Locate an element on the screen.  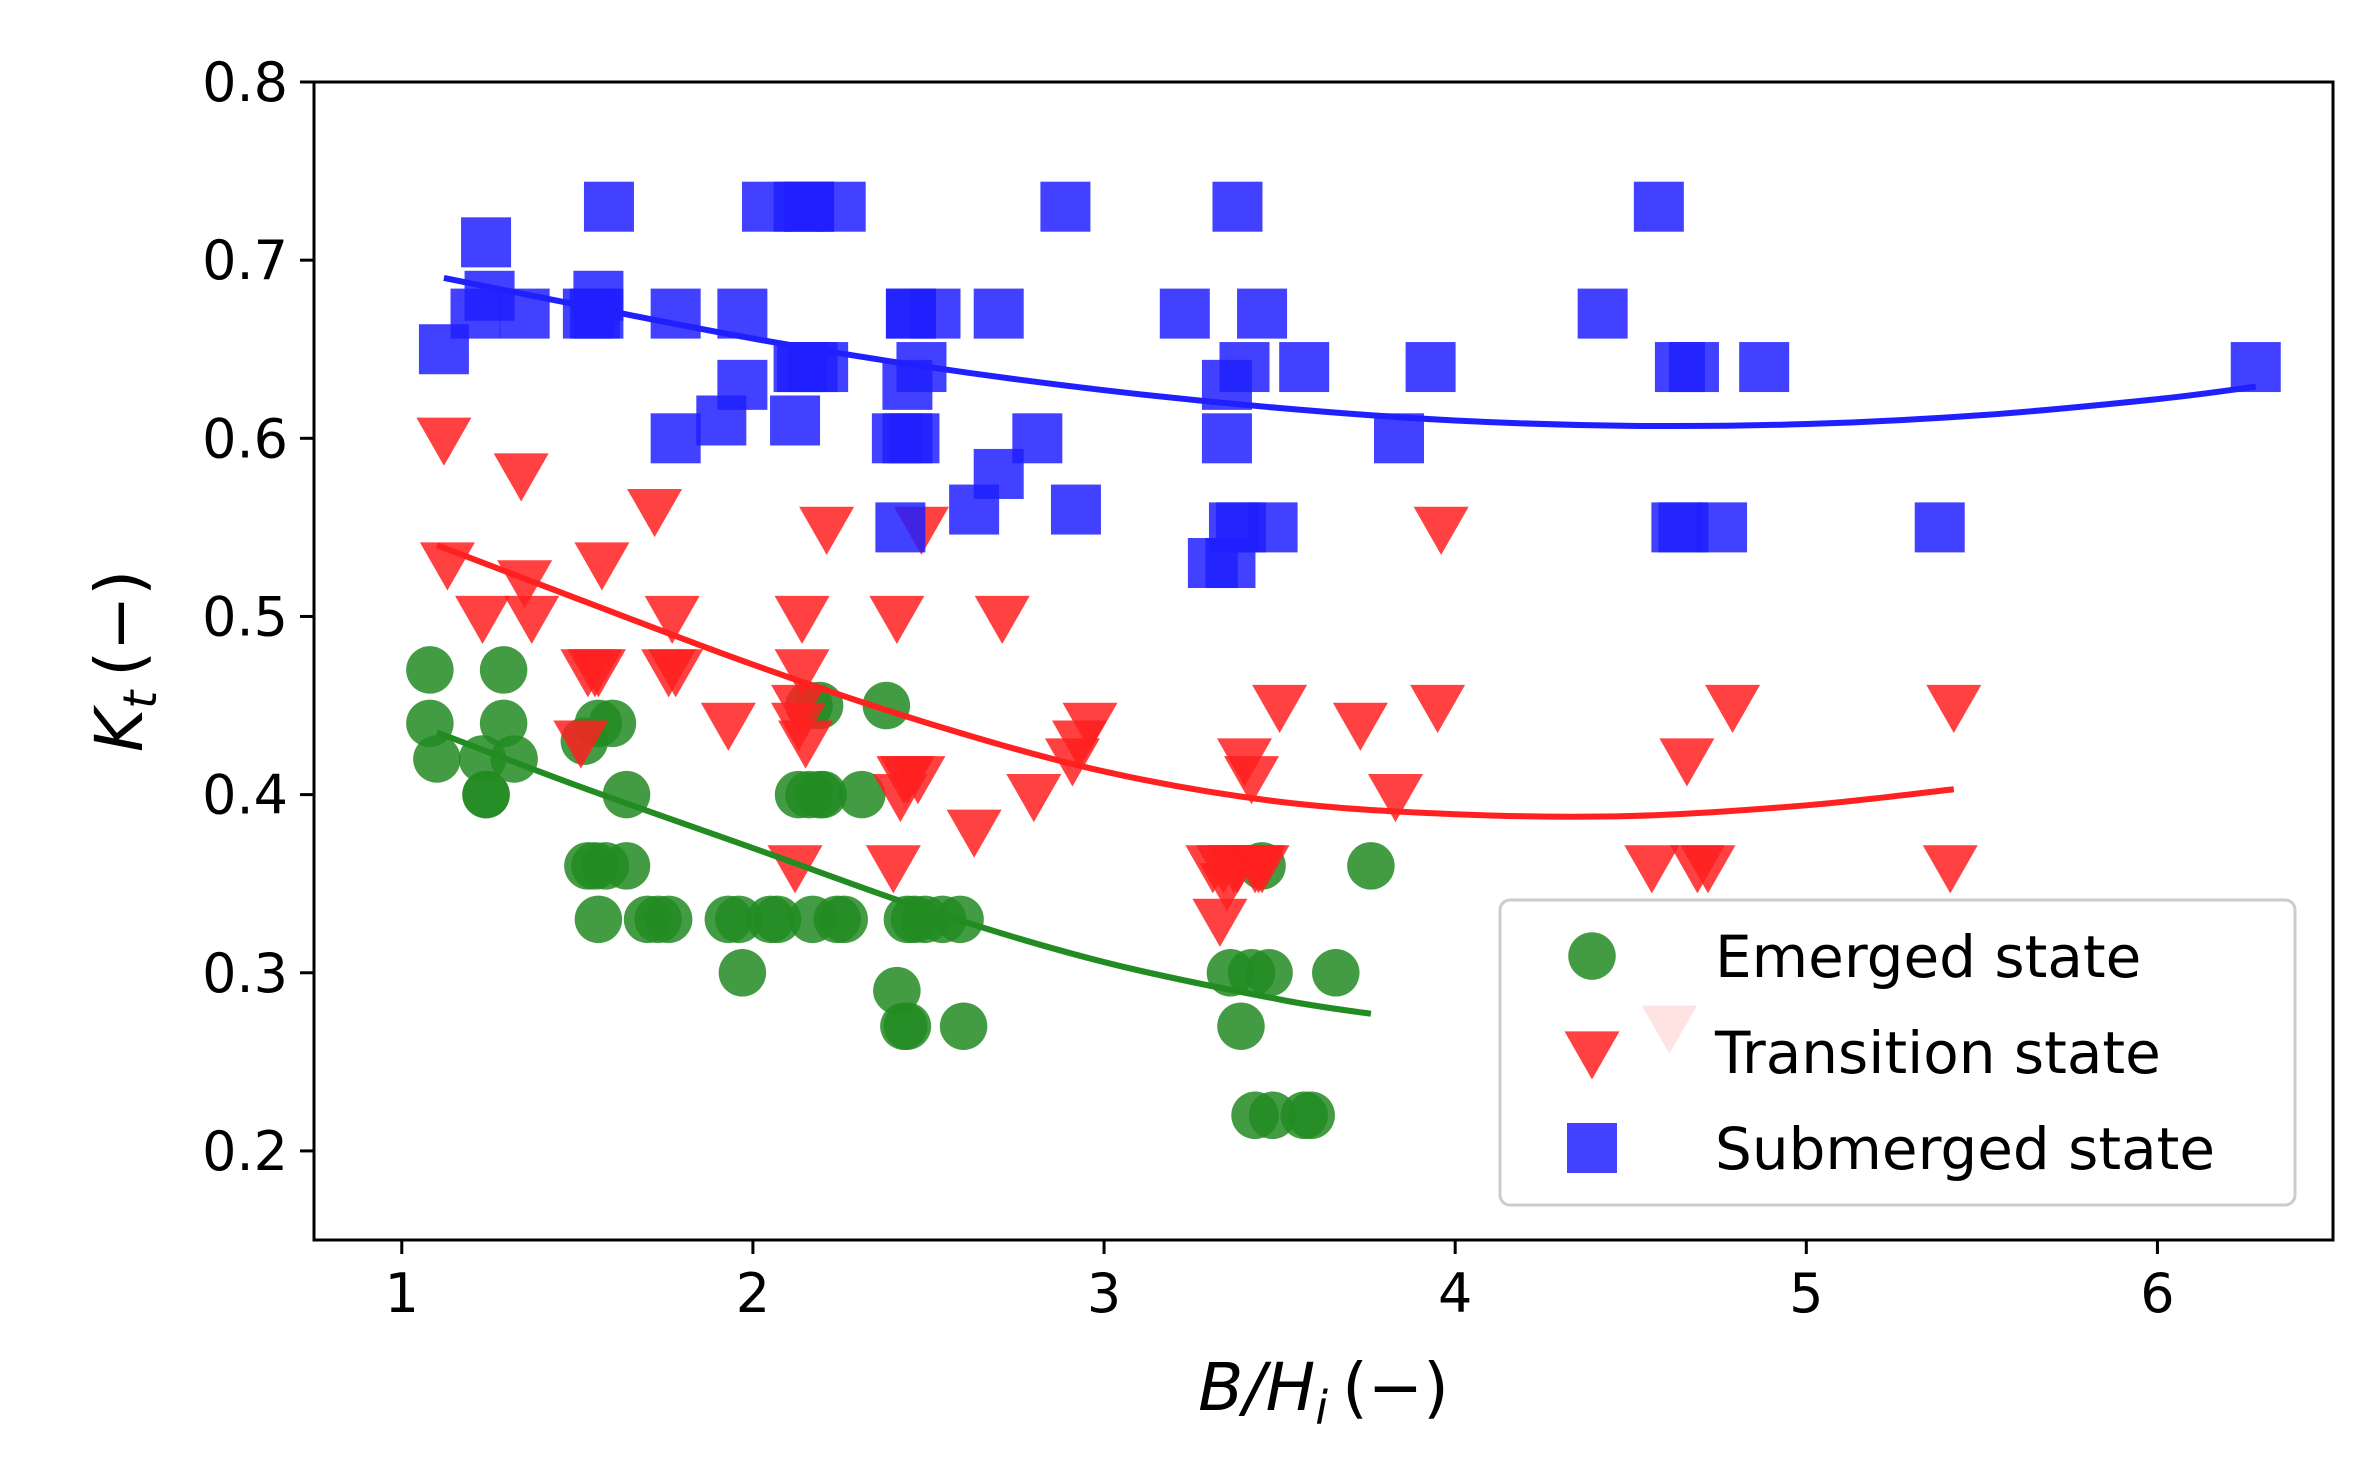
fit-curve-emerged-state is located at coordinates (903, 873).